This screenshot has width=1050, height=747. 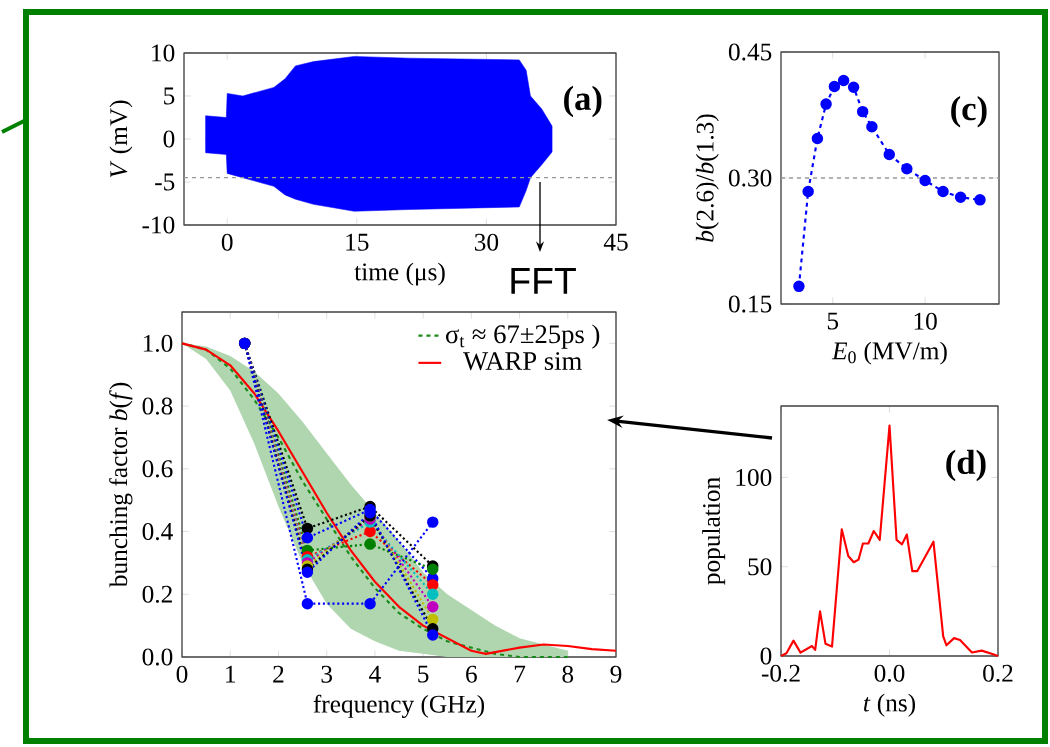 What do you see at coordinates (889, 705) in the screenshot?
I see `x-axis-title: t (ns)` at bounding box center [889, 705].